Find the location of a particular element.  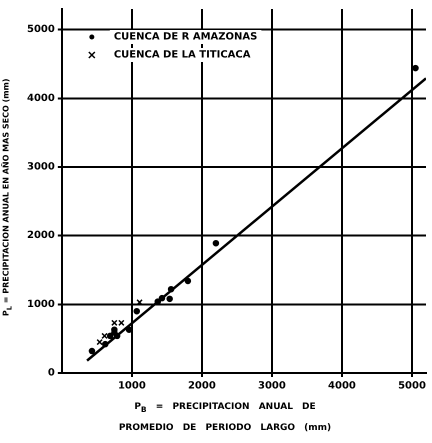

legend-label: CUENCA DE R AMAZONAS is located at coordinates (186, 37).